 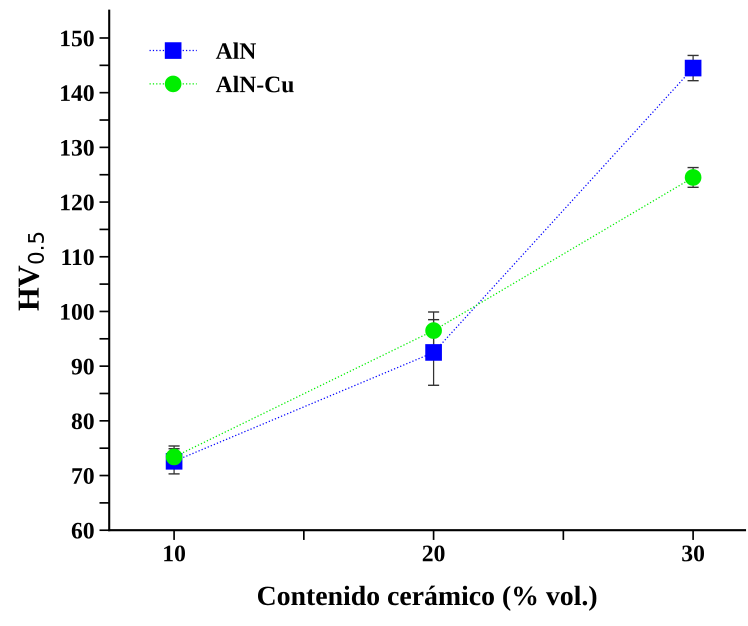 I want to click on y-tick-label: 110, so click(x=78, y=257).